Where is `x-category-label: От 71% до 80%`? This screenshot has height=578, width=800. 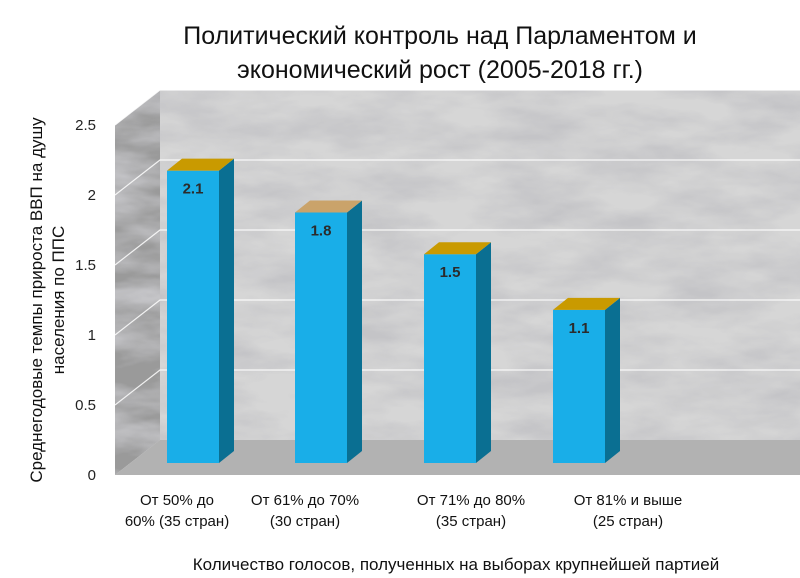
x-category-label: От 71% до 80% is located at coordinates (471, 500).